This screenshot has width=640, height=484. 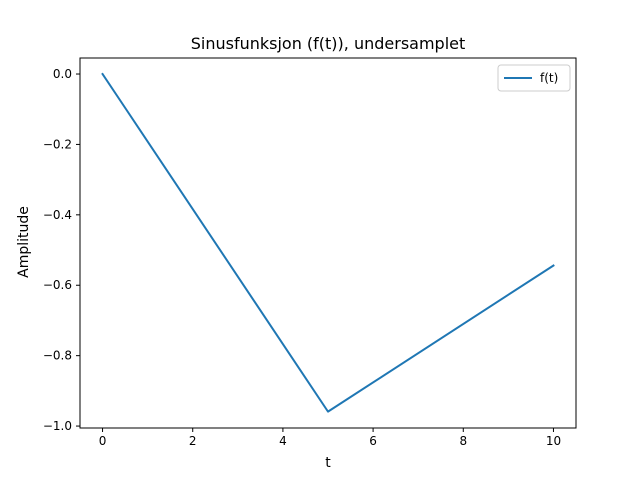 What do you see at coordinates (534, 78) in the screenshot?
I see `legend-box` at bounding box center [534, 78].